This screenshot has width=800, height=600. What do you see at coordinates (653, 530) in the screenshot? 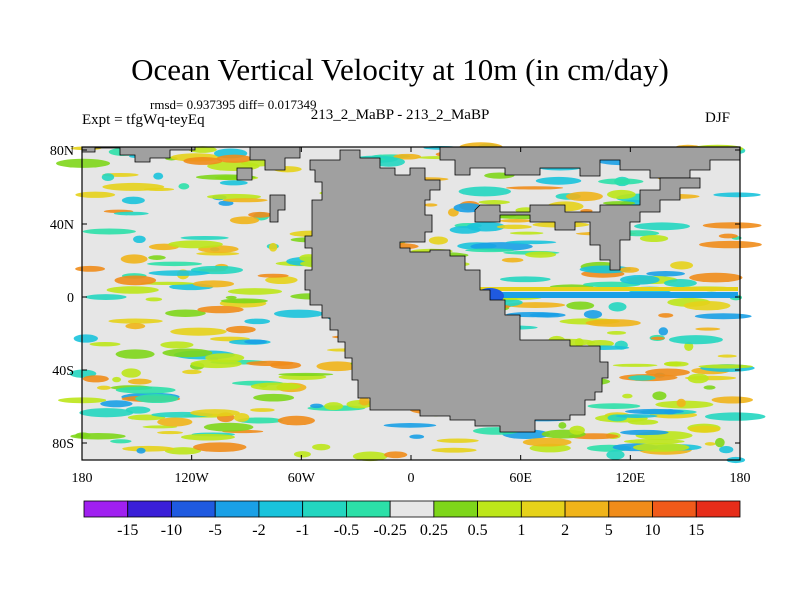
I see `colorbar-label: 10` at bounding box center [653, 530].